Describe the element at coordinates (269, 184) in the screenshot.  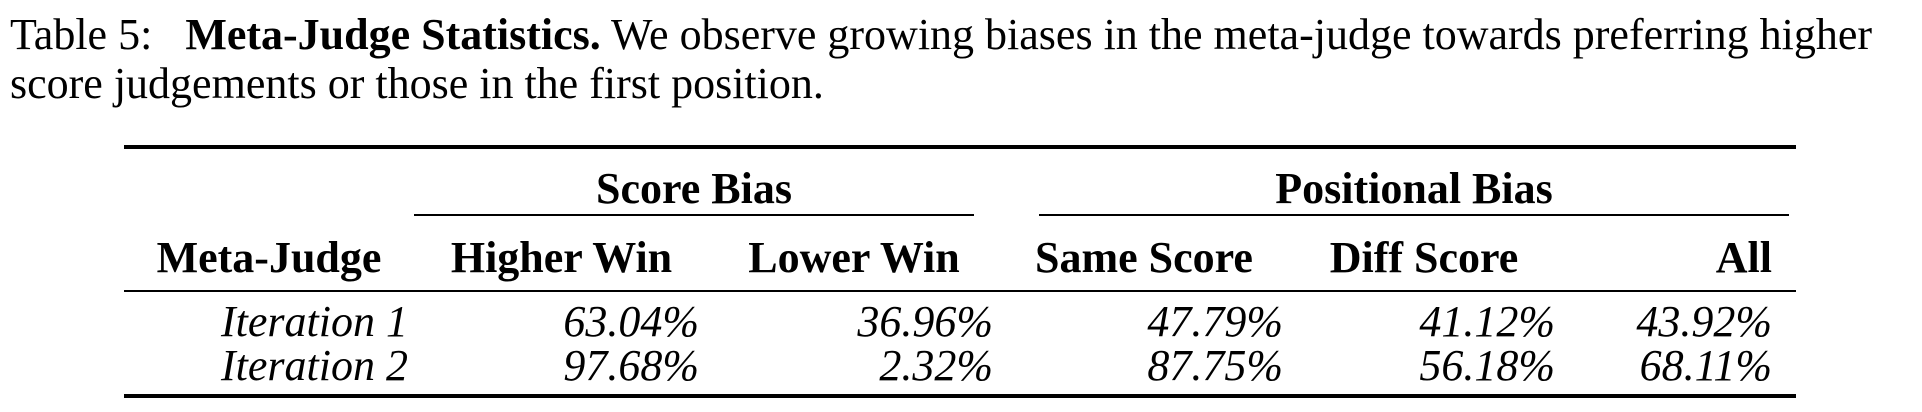
I see `group-header-empty` at that location.